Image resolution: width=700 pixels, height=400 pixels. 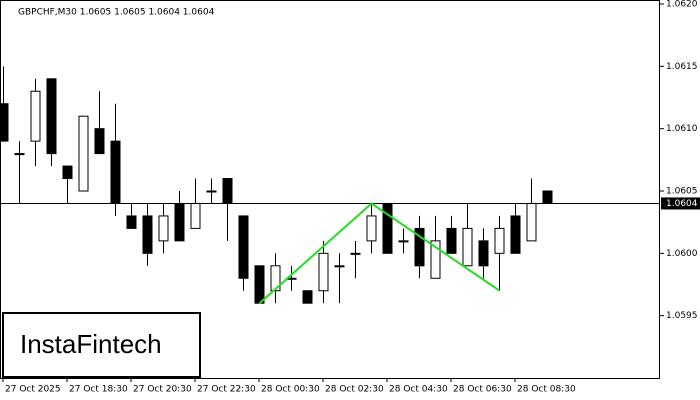 What do you see at coordinates (116, 13) in the screenshot?
I see `chart-title: GBPCHF,M30 1.0605 1.0605 1.0604 1.0604` at bounding box center [116, 13].